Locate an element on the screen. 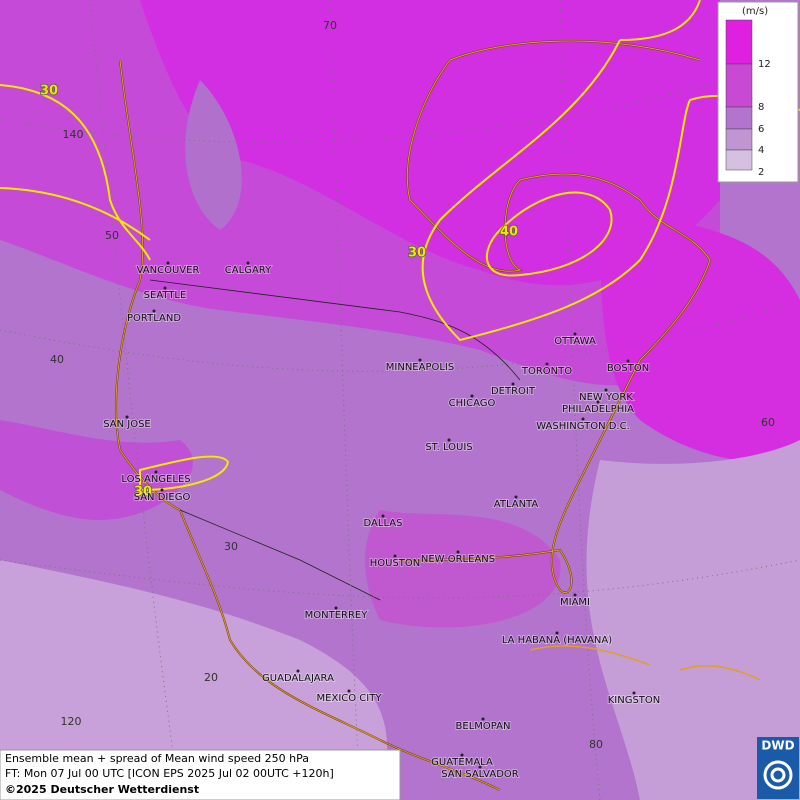  grid-label: 80 is located at coordinates (596, 744).